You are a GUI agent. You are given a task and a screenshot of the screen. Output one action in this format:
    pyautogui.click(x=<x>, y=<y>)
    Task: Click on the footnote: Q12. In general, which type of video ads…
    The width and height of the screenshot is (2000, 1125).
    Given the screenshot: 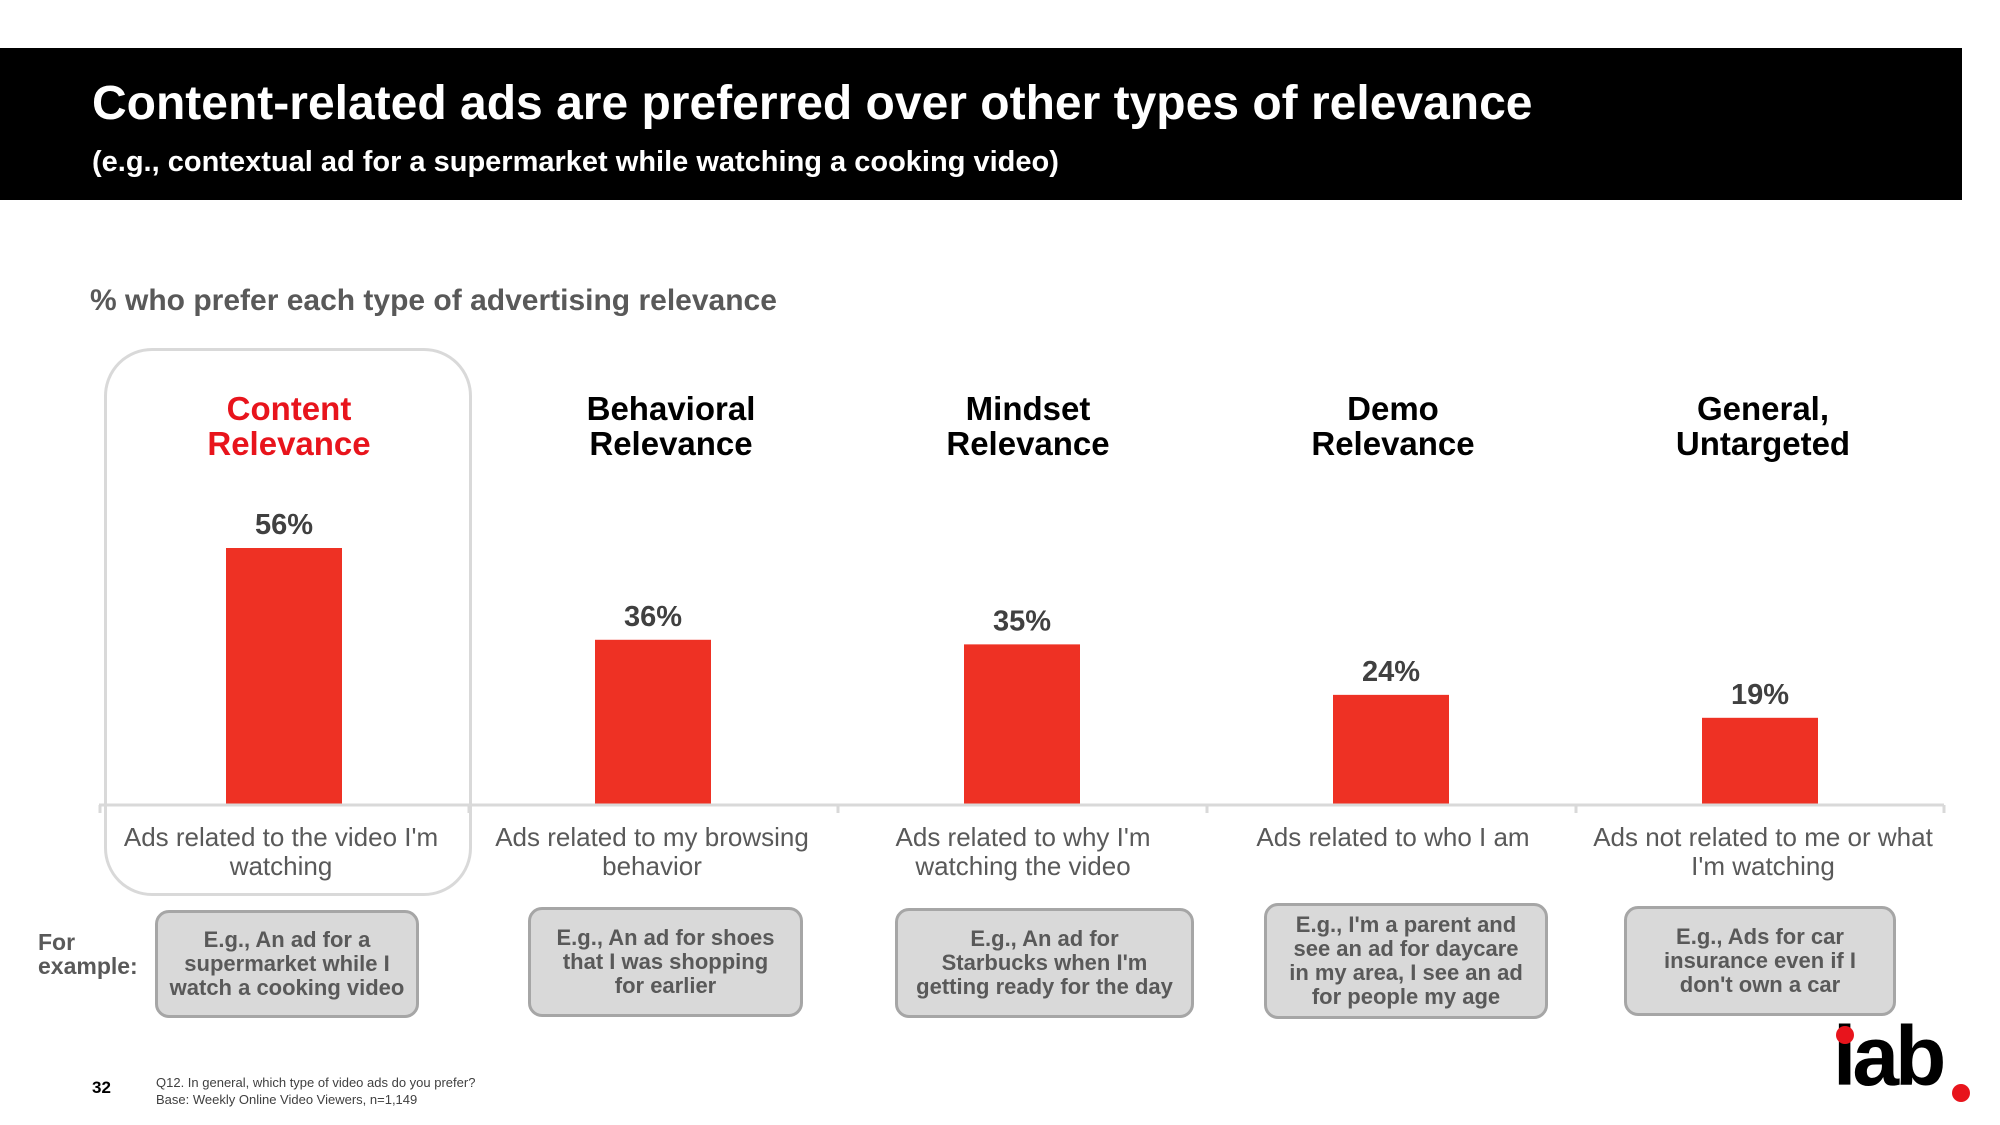 What is the action you would take?
    pyautogui.click(x=316, y=1091)
    